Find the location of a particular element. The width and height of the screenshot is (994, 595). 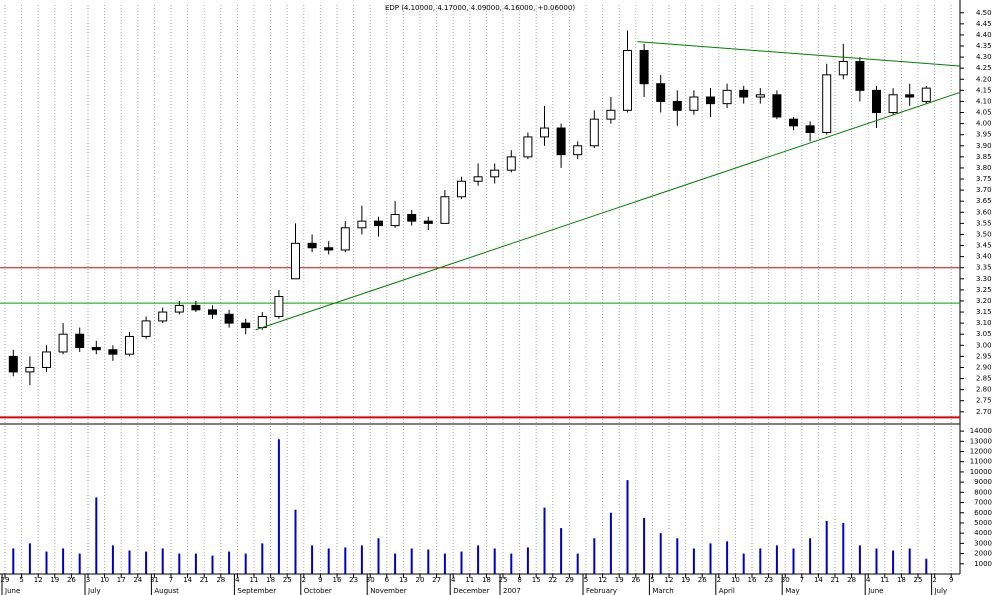

y-tick-label: 3.40 is located at coordinates (984, 257).